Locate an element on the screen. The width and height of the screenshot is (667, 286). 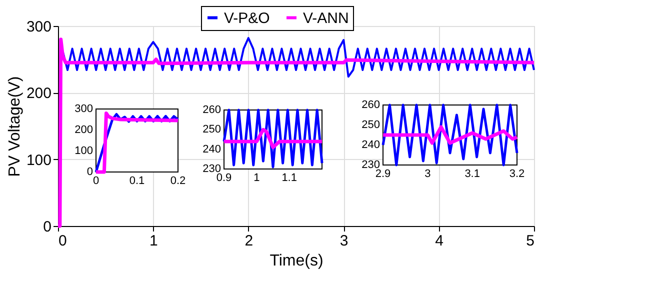
y-axis-title: PV Voltage(V) is located at coordinates (15, 126).